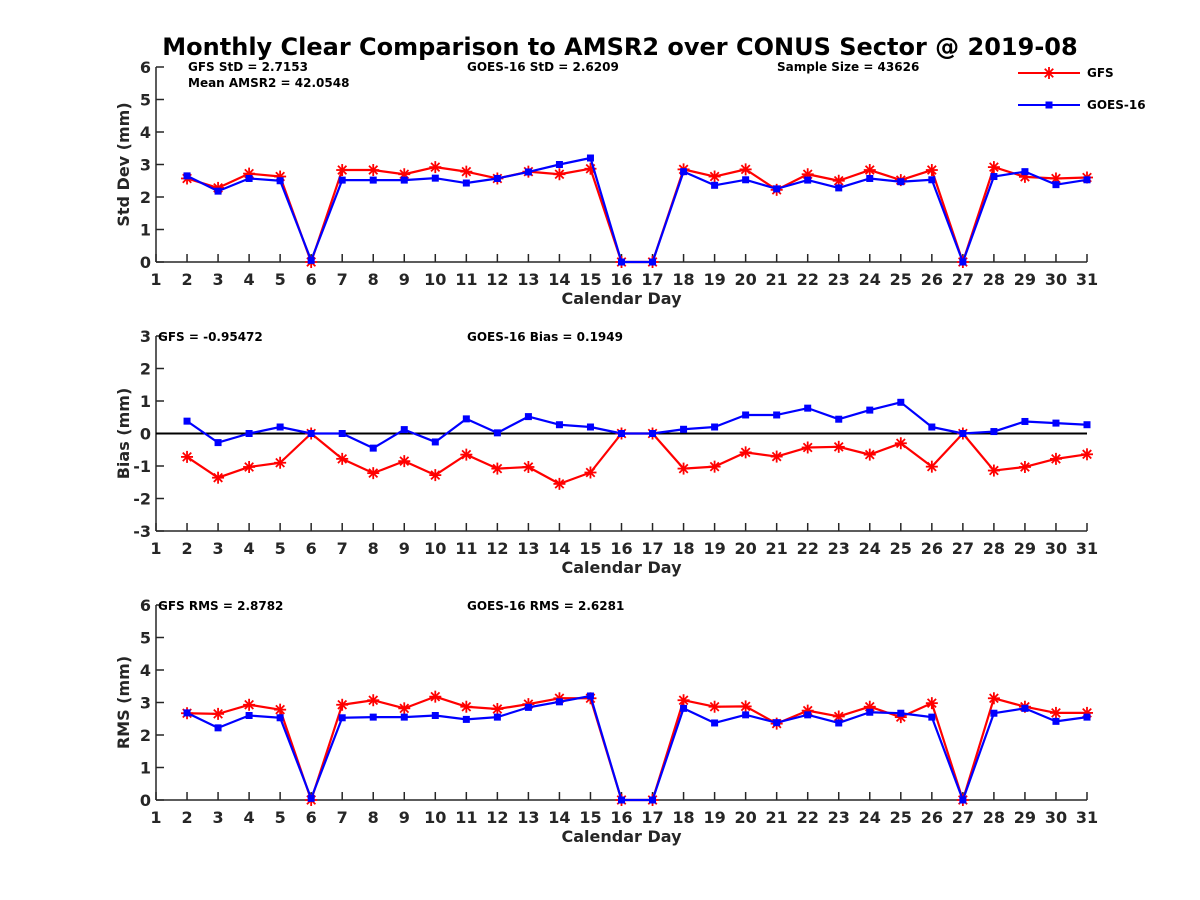 The height and width of the screenshot is (900, 1200). What do you see at coordinates (932, 548) in the screenshot?
I see `x-tick-label: 26` at bounding box center [932, 548].